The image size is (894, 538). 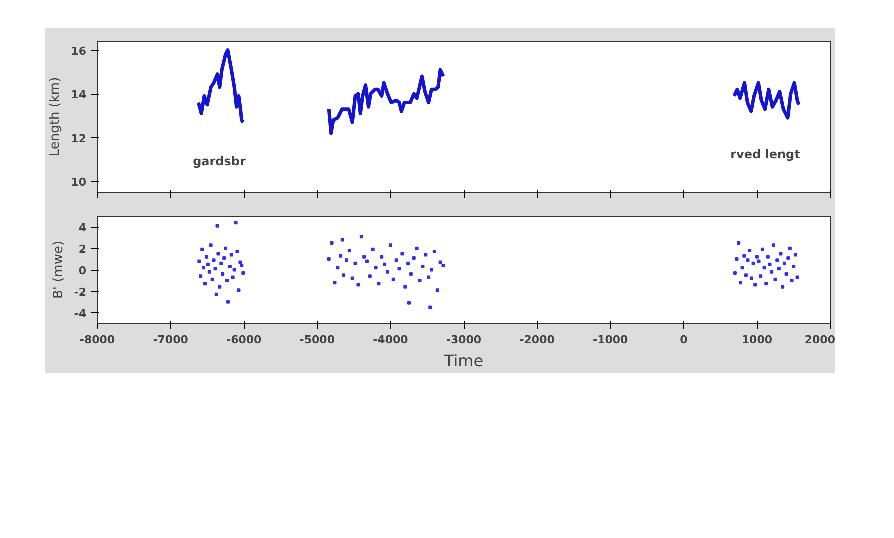 I want to click on y-tick-label: 10, so click(x=79, y=183).